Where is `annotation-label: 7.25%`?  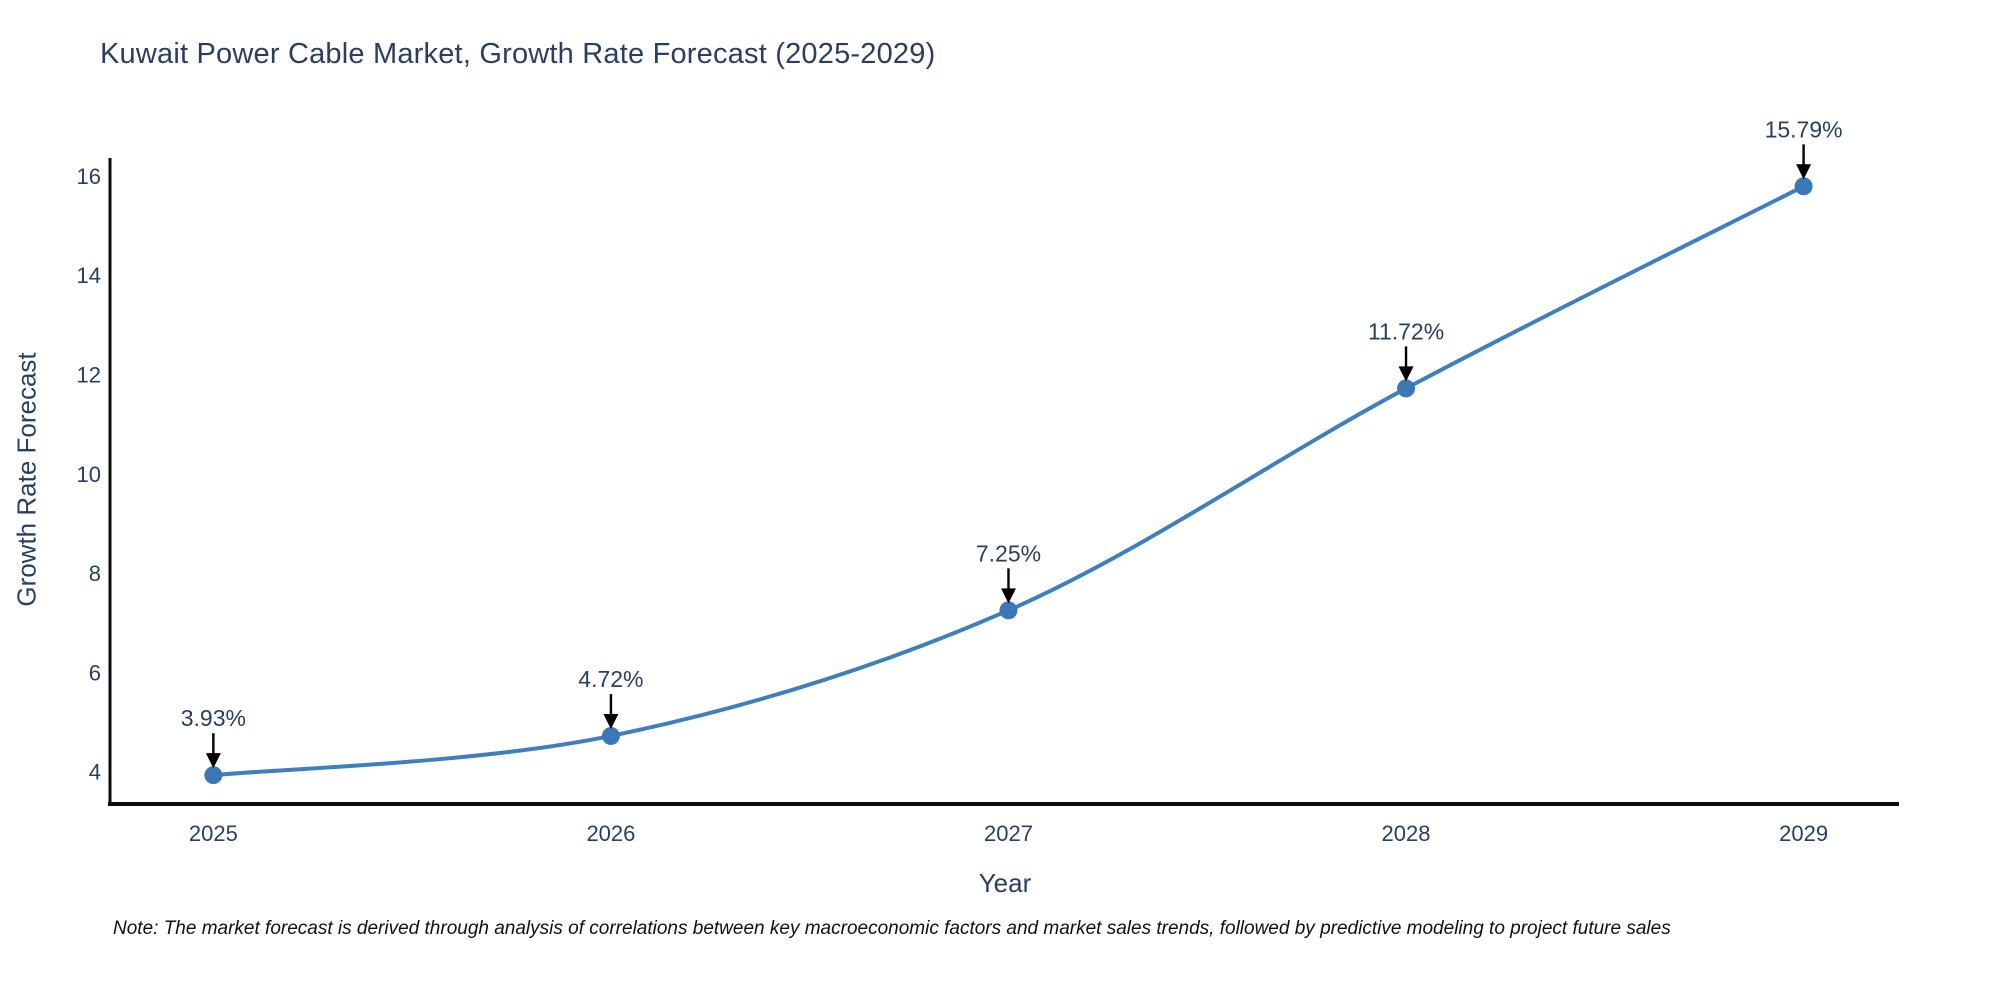
annotation-label: 7.25% is located at coordinates (1008, 553).